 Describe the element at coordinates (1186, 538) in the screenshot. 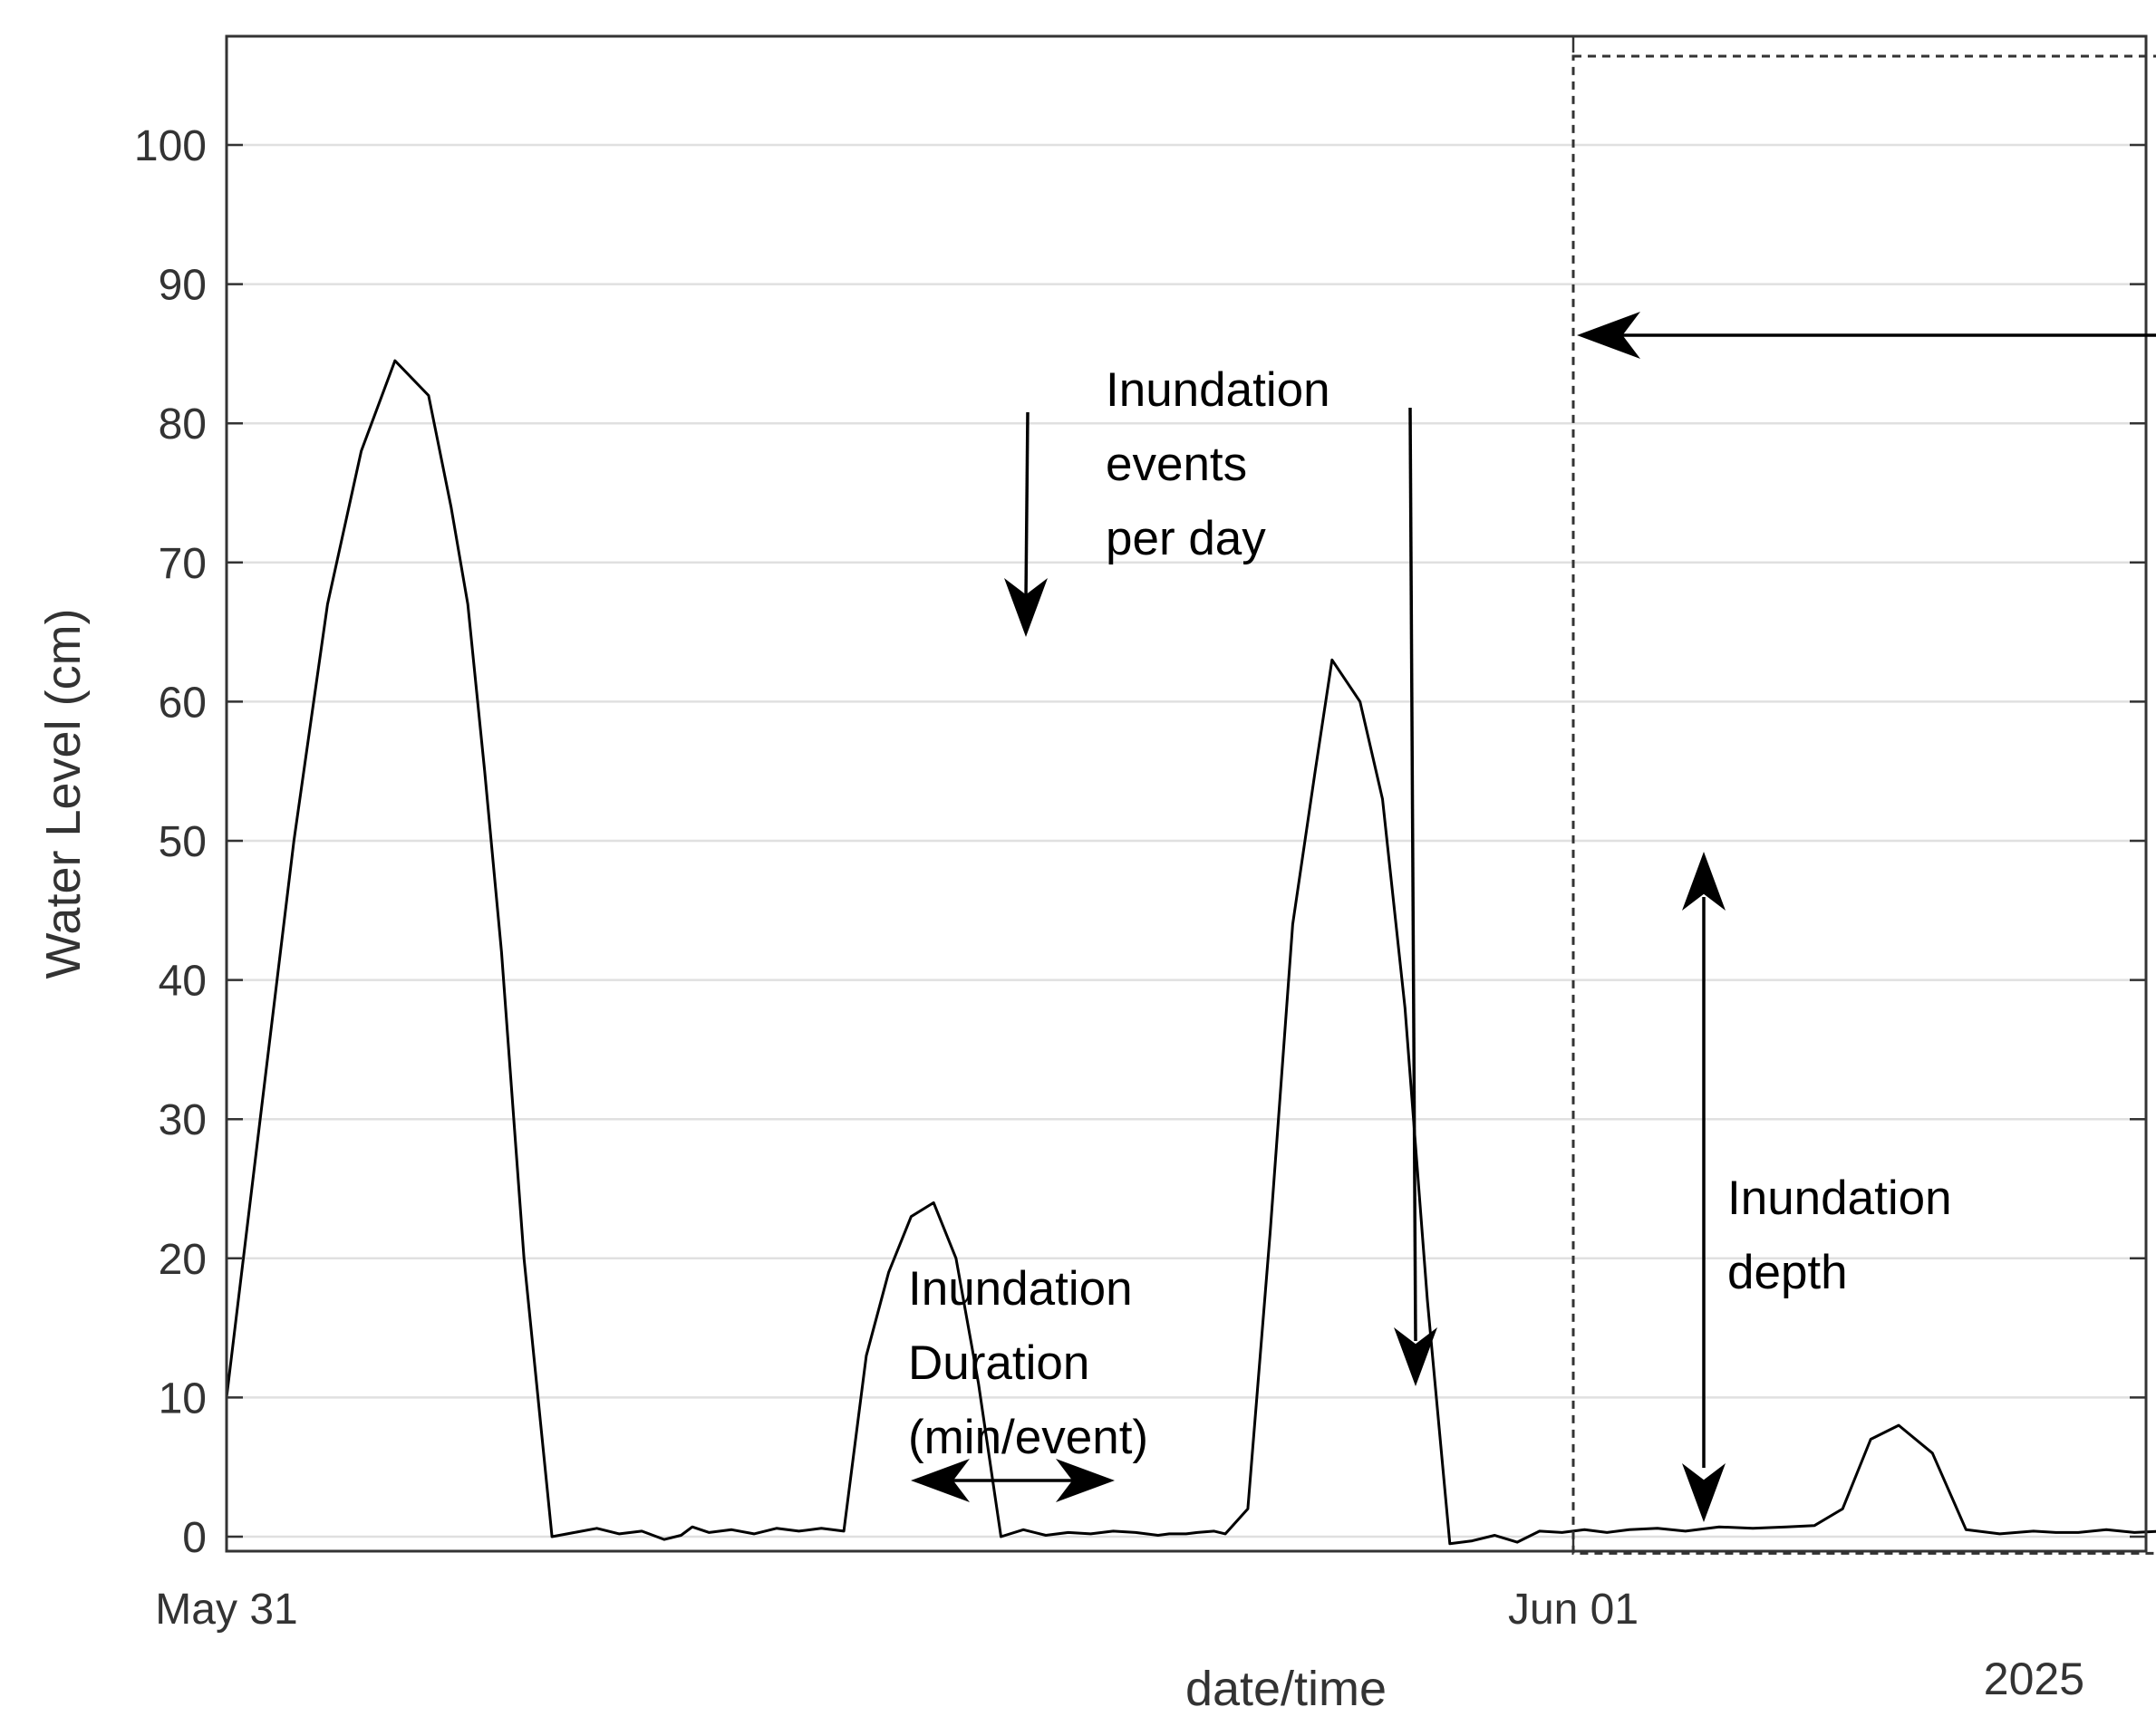

I see `events-label-line-3: per day` at that location.